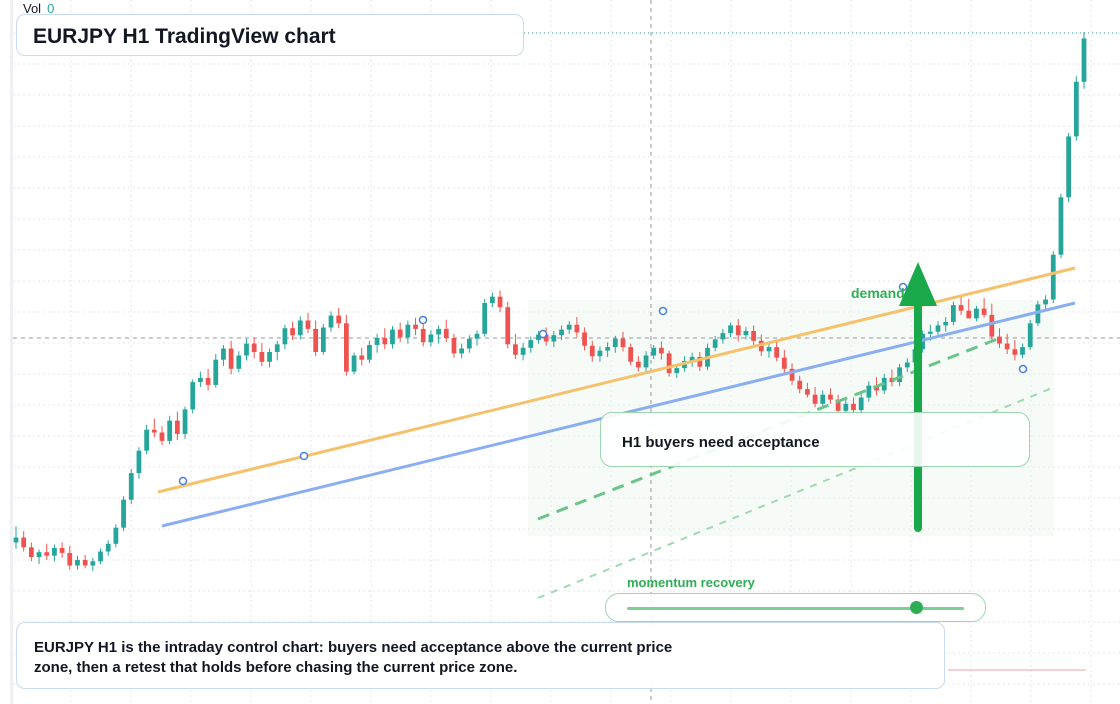 The height and width of the screenshot is (704, 1120). What do you see at coordinates (32, 8) in the screenshot?
I see `volume-label: Vol` at bounding box center [32, 8].